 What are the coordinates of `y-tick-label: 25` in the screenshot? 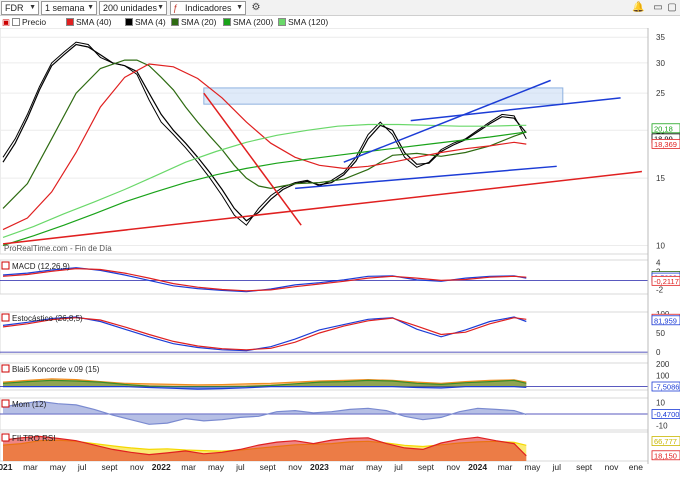 It's located at (660, 93).